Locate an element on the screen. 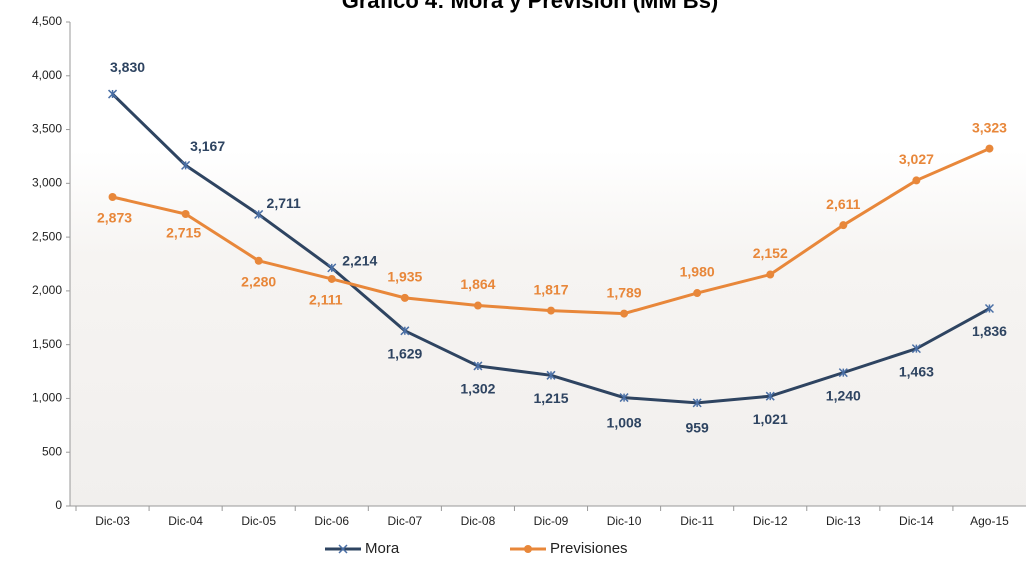 The width and height of the screenshot is (1028, 564). x-tick-label: Dic-04 is located at coordinates (185, 521).